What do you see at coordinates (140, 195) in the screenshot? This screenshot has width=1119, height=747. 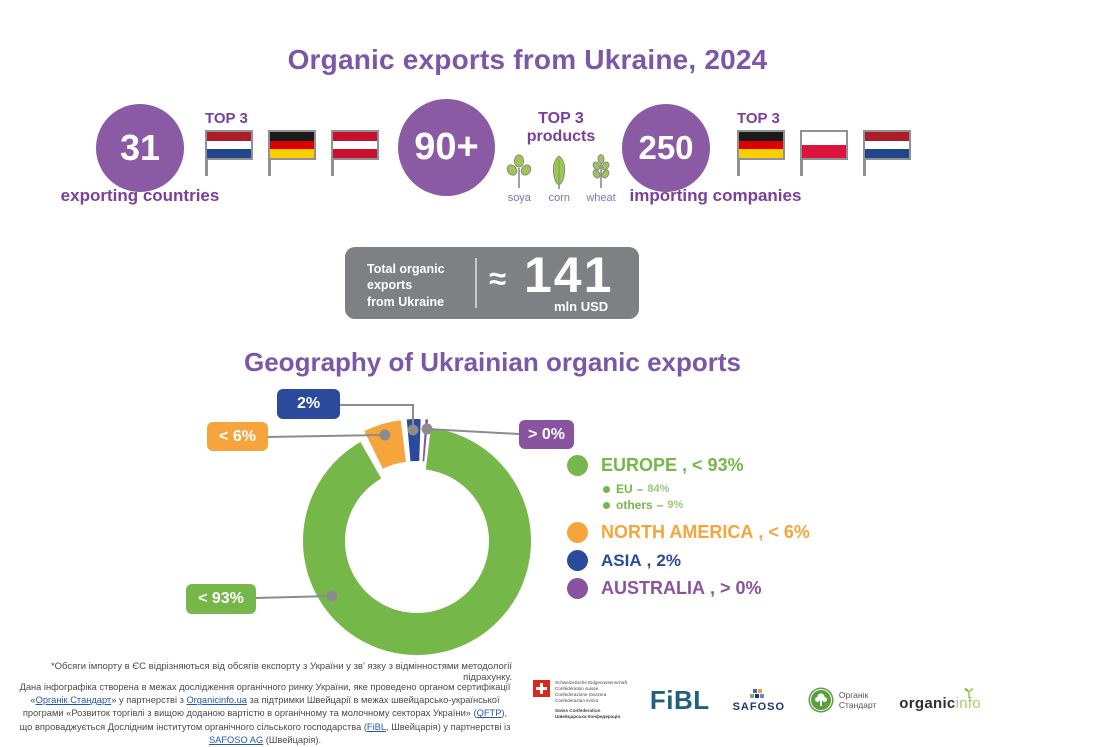 I see `stat-caption-exporting-countries: exporting countries` at bounding box center [140, 195].